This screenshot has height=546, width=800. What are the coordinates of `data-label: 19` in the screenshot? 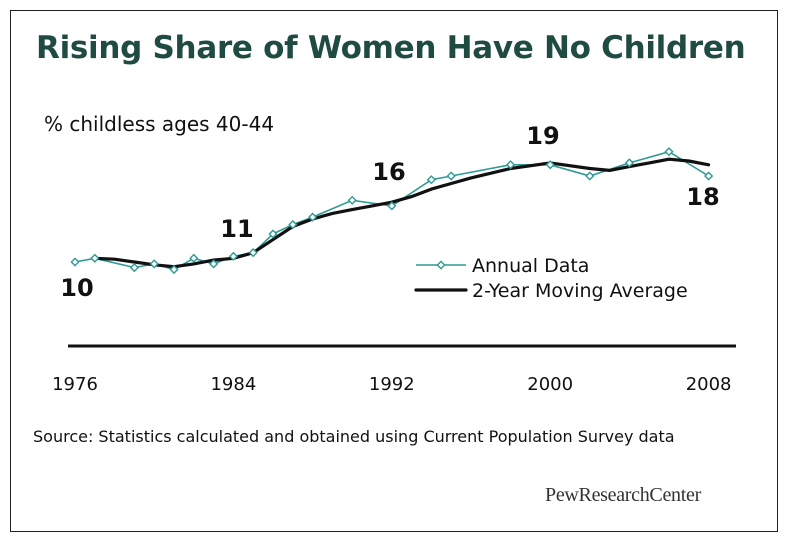 It's located at (542, 136).